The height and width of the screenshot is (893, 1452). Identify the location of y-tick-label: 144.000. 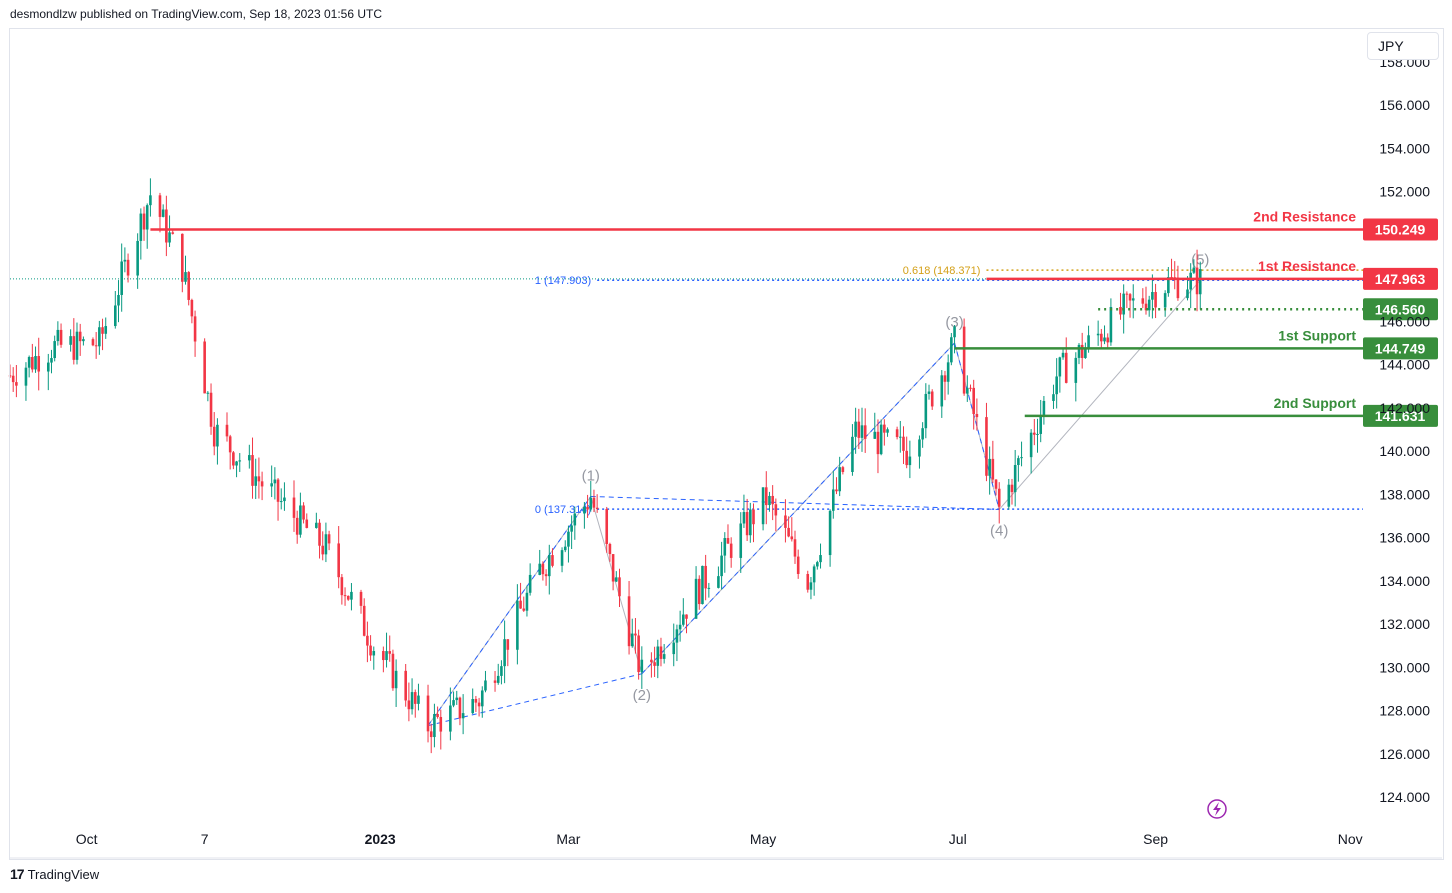
(1404, 365).